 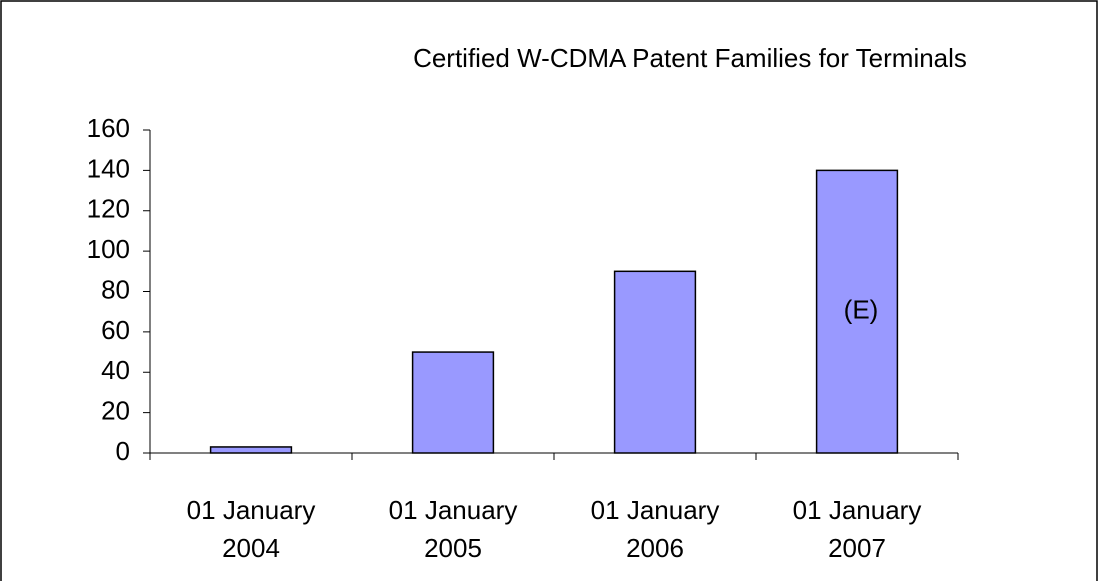 I want to click on y-tick-label: 100, so click(x=108, y=249).